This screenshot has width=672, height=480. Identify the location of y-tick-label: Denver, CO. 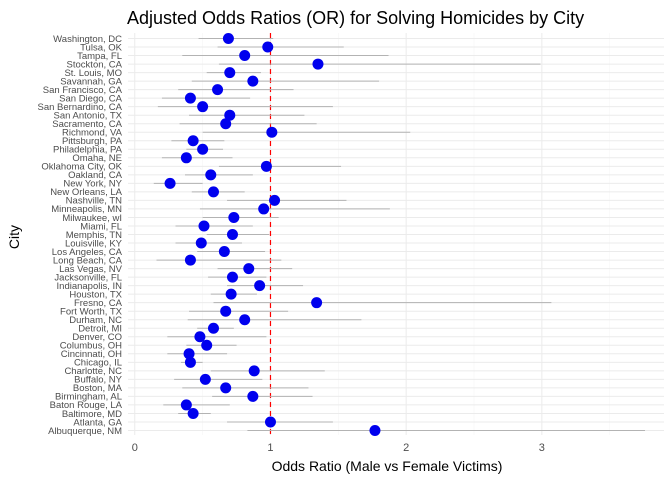
(97, 337).